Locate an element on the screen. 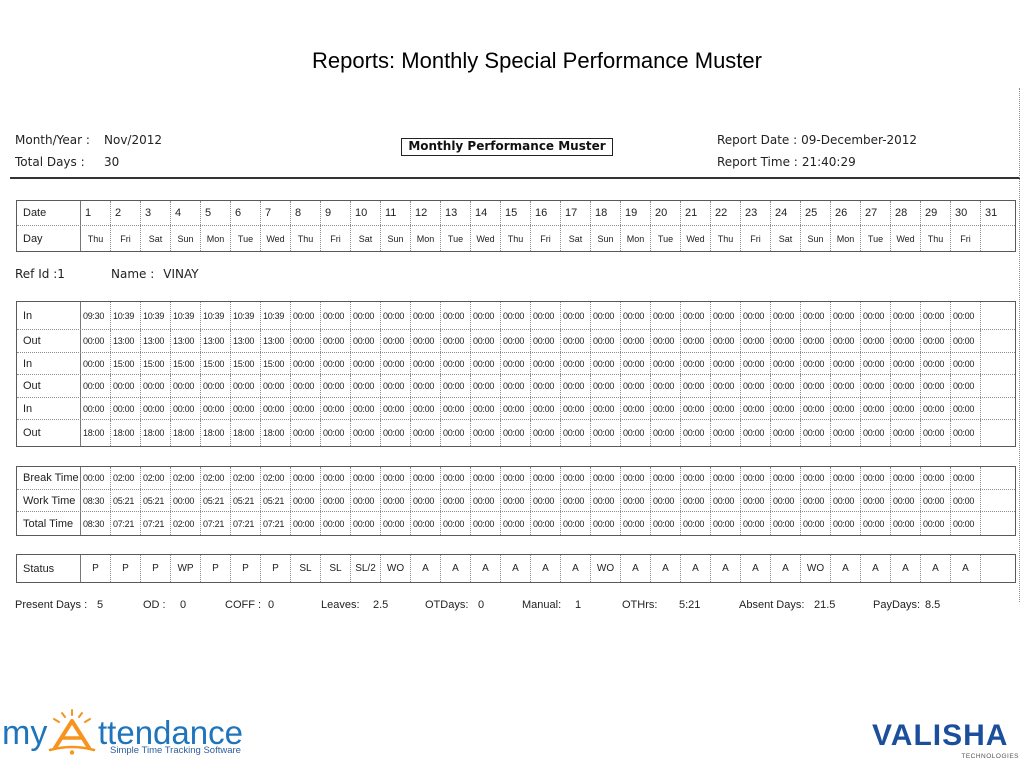 The image size is (1024, 768). break-time-row-cell-10: 00:00 is located at coordinates (366, 478).